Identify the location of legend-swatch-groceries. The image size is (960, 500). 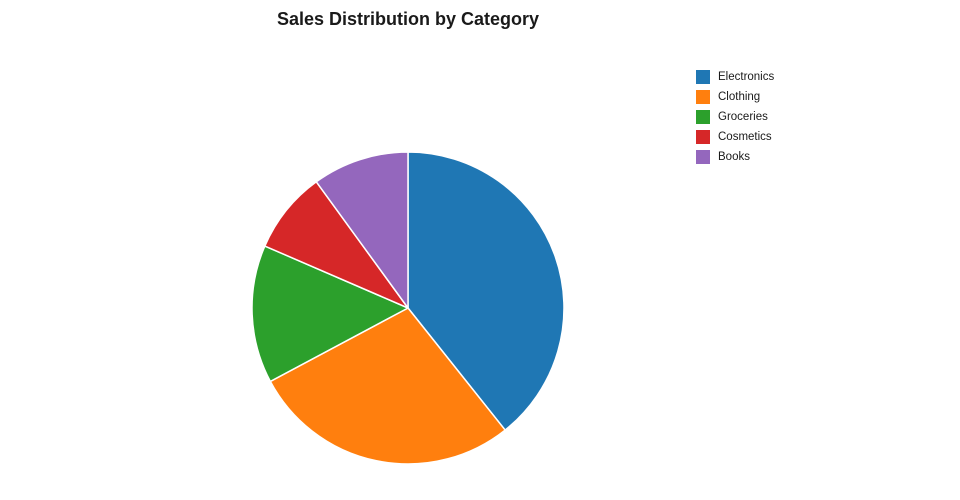
(703, 117).